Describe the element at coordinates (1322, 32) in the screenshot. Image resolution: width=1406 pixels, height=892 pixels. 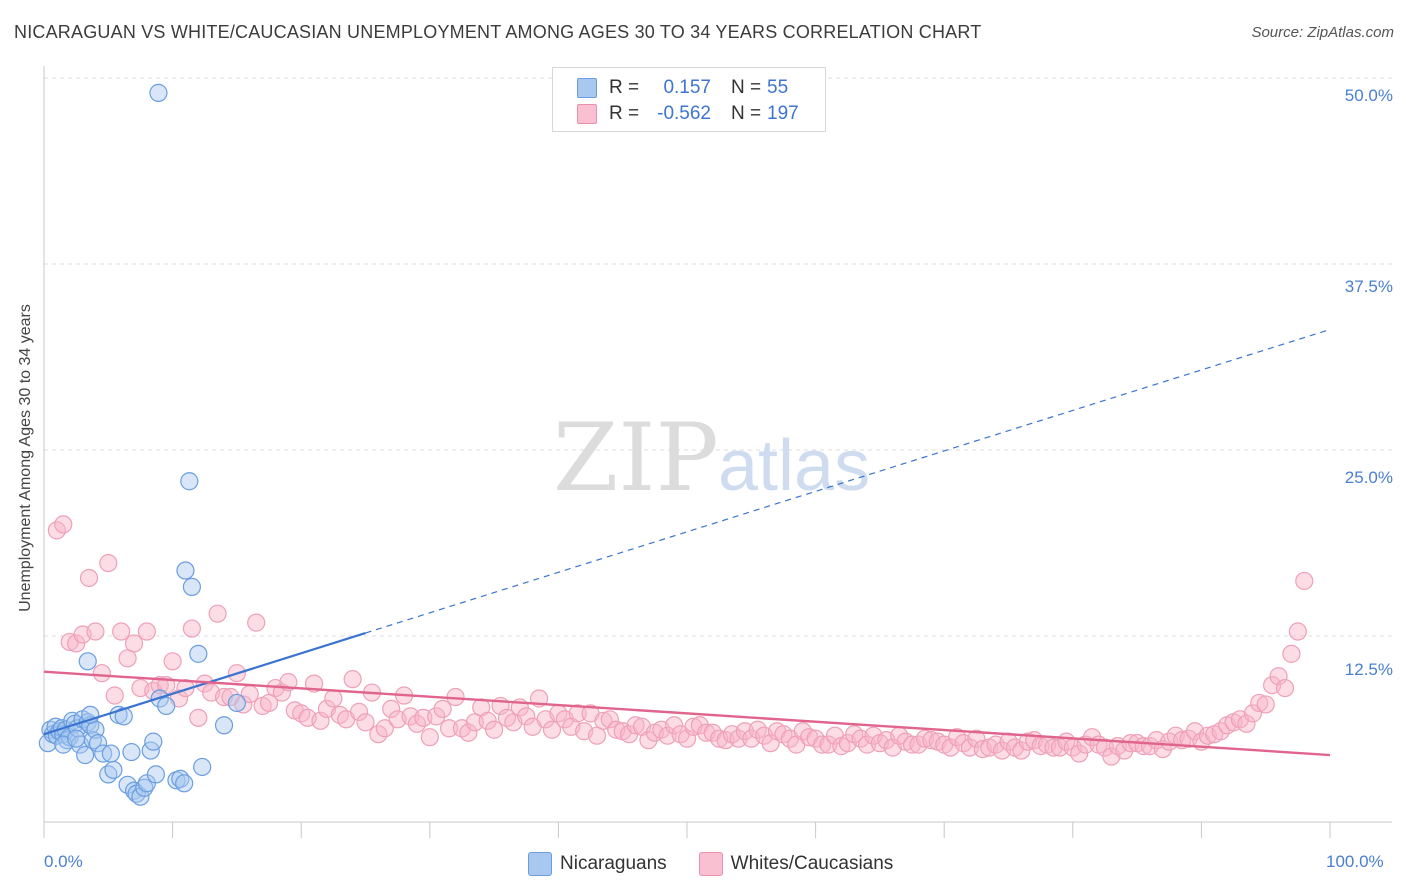
I see `source-label: Source: ZipAtlas.com` at that location.